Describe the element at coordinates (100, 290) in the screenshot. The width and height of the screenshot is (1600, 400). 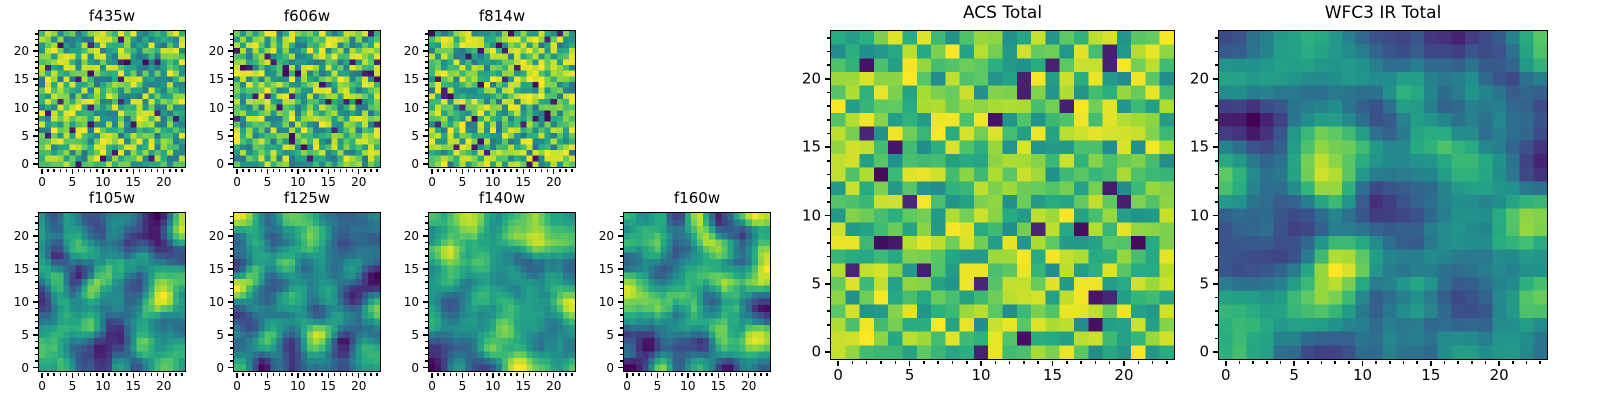
I see `panel-f105w: f105w 0 5 10 15 20 0 5 10 15 20` at that location.